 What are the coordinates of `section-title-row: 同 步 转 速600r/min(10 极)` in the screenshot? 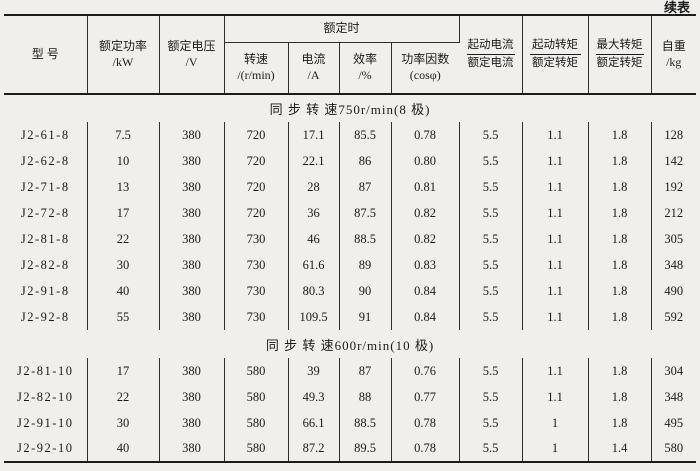 It's located at (350, 344).